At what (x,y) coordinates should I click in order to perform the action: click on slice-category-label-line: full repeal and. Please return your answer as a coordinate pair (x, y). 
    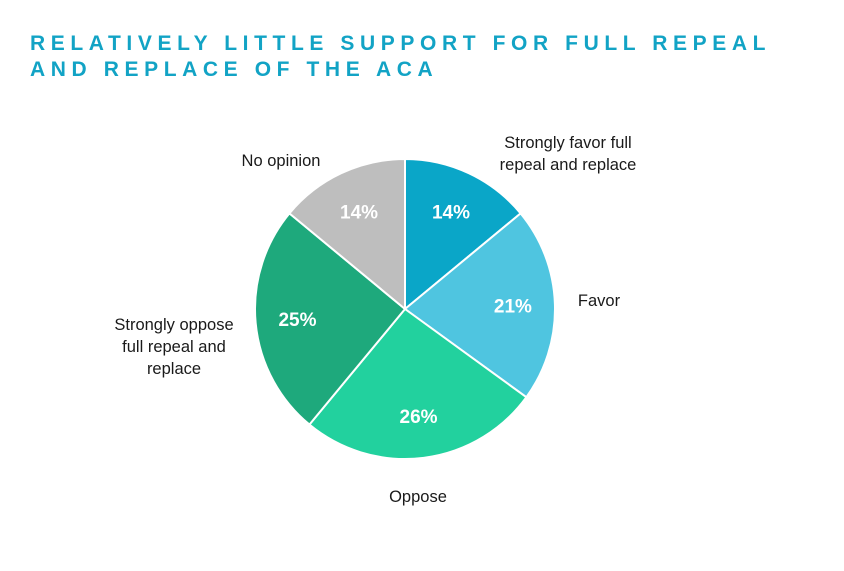
    Looking at the image, I should click on (174, 347).